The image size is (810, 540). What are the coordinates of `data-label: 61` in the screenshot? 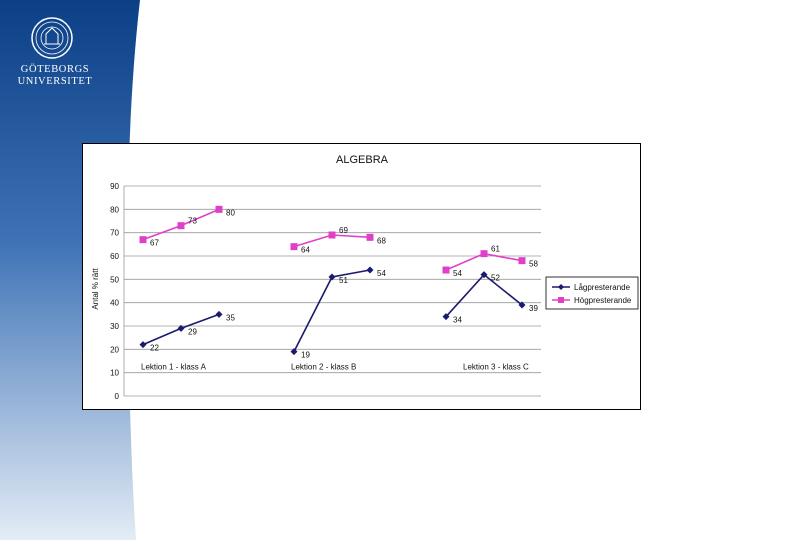 It's located at (495, 249).